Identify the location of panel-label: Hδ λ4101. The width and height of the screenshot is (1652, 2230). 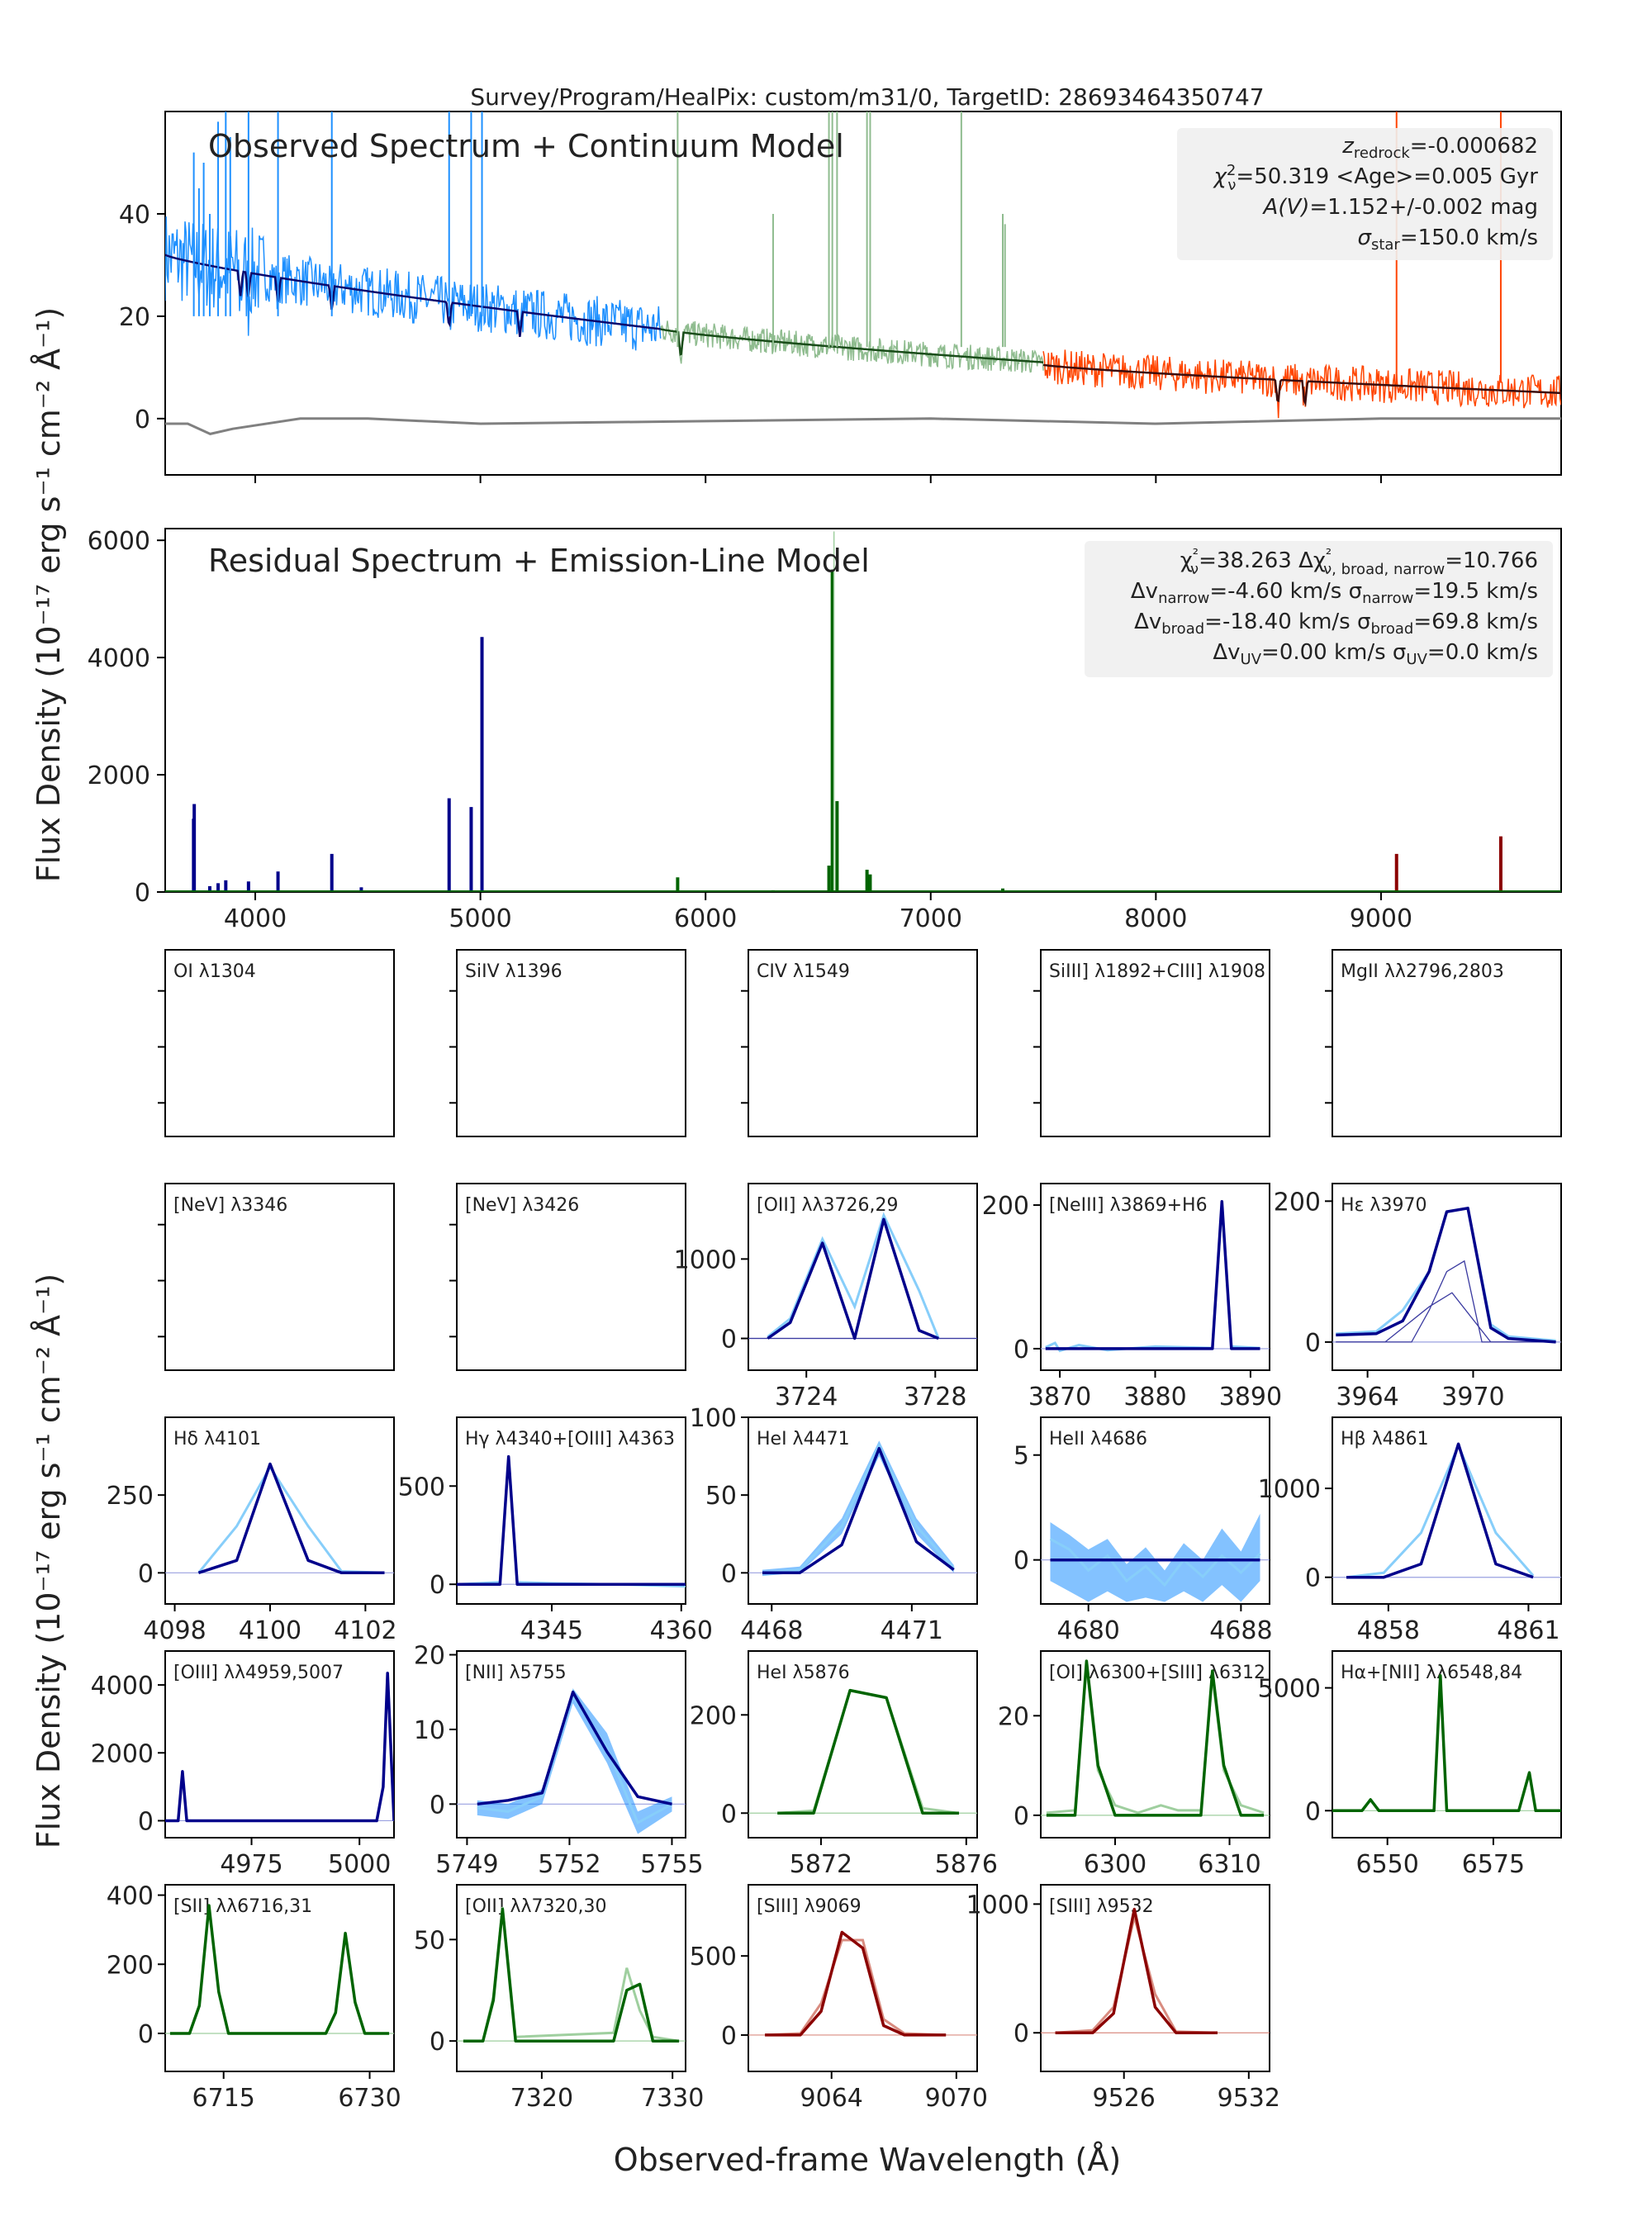
(217, 1439).